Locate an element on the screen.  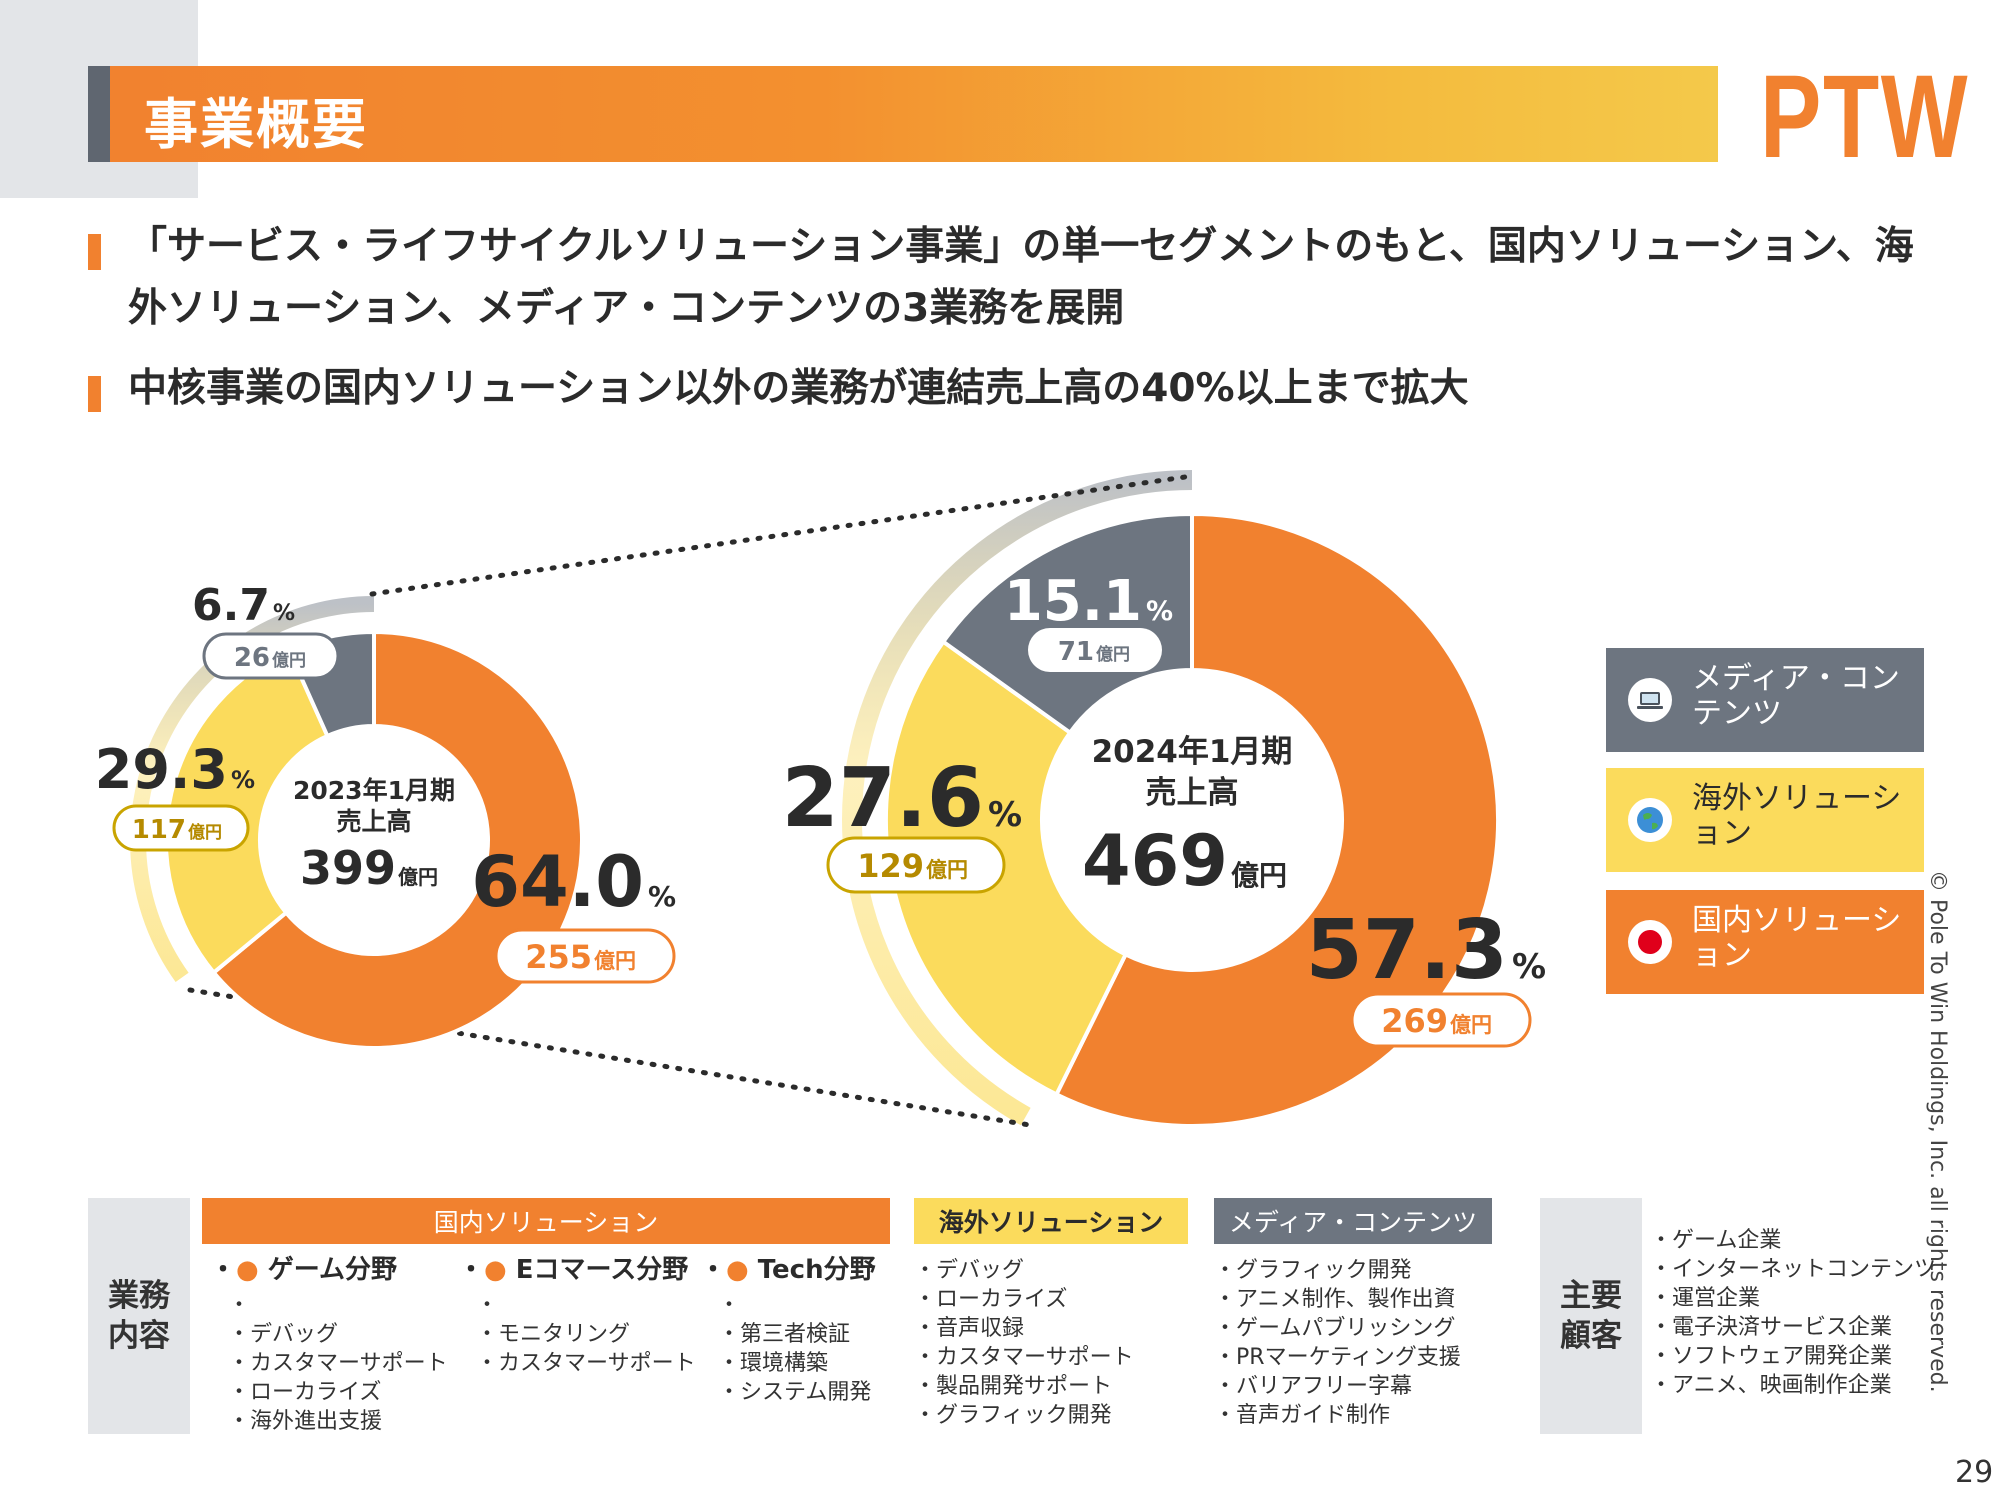
legend-domestic-solution: 国内ソリューション is located at coordinates (1765, 942).